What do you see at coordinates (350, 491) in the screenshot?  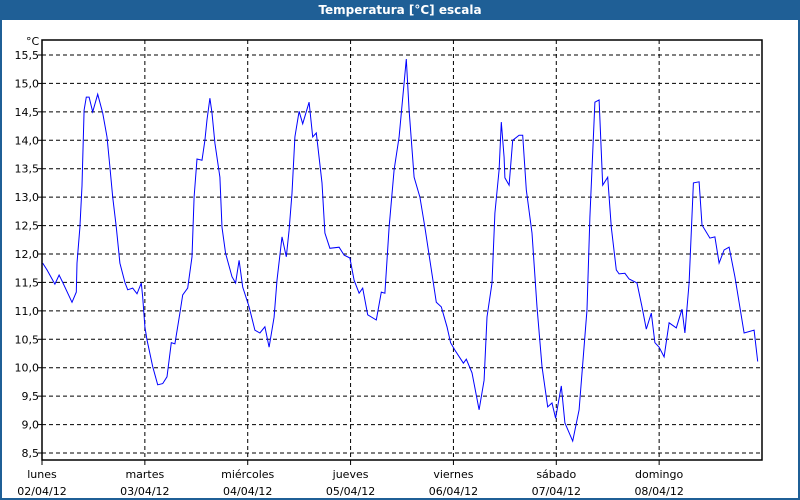 I see `x-tick-date-label: 05/04/12` at bounding box center [350, 491].